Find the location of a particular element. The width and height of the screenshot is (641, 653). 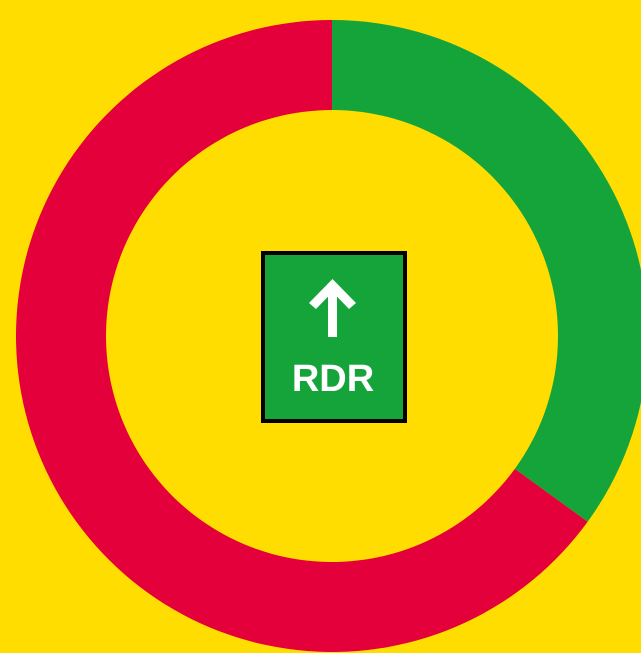

arrow-head is located at coordinates (332, 294).